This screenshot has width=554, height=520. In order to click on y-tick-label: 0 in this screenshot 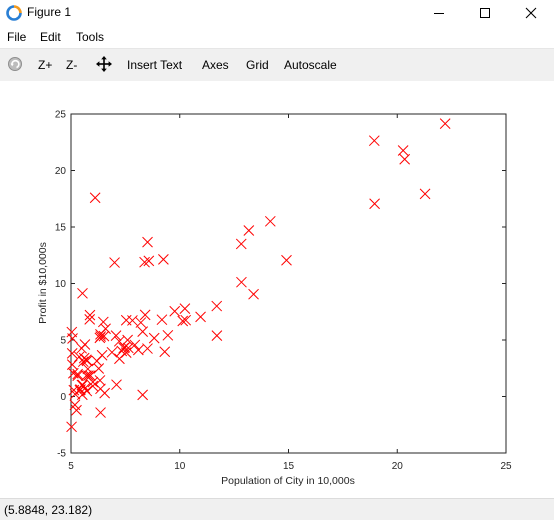, I will do `click(63, 397)`.